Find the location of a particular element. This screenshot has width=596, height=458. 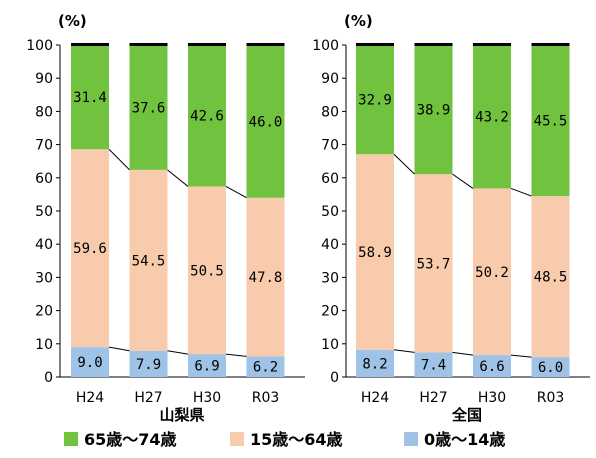

data-label-national-H27-0: 7.4 is located at coordinates (433, 366).